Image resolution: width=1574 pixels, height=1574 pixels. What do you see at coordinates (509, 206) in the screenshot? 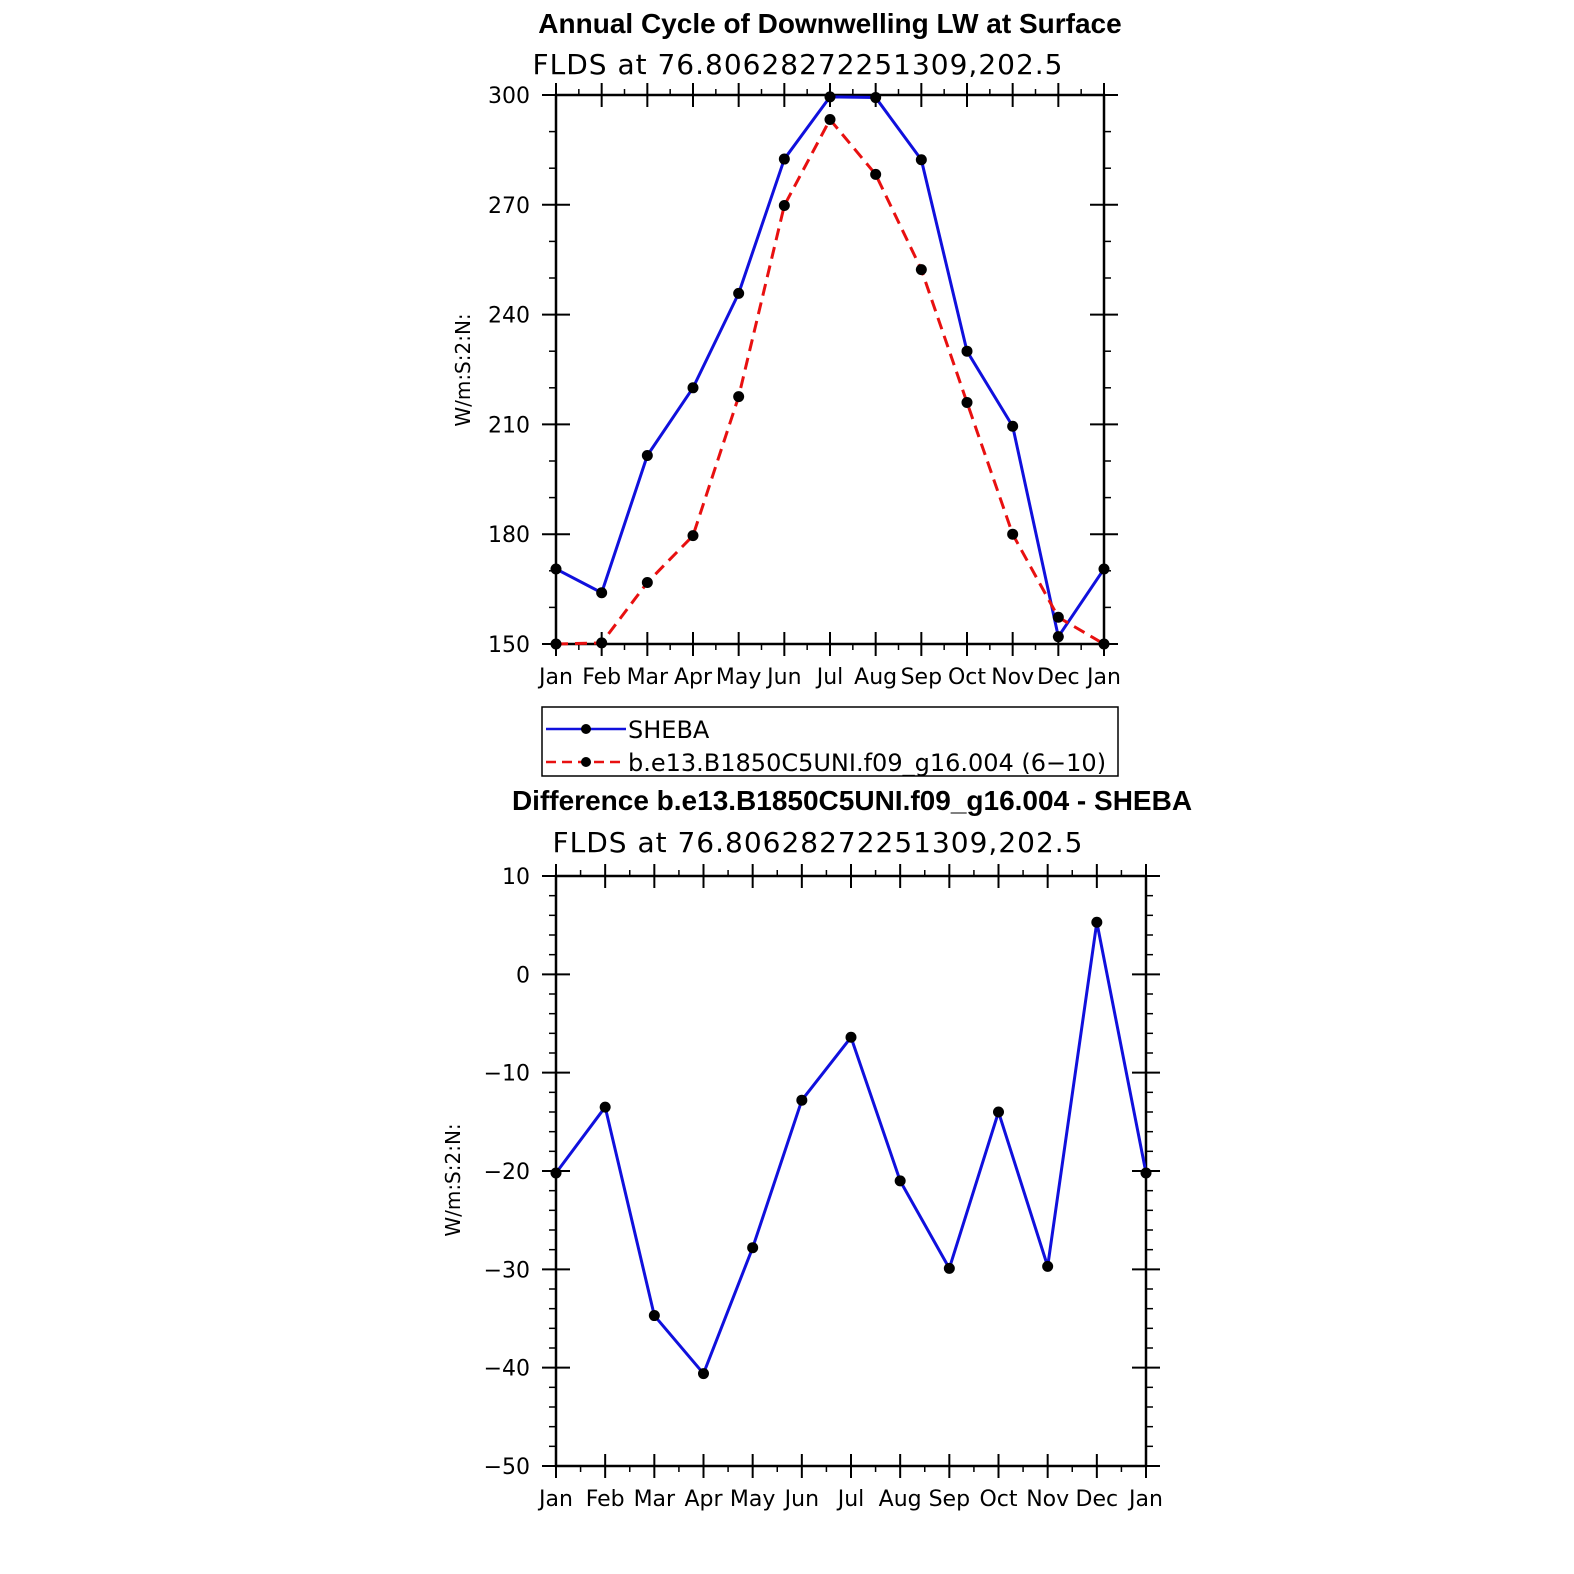
I see `y-tick-label: 270` at bounding box center [509, 206].